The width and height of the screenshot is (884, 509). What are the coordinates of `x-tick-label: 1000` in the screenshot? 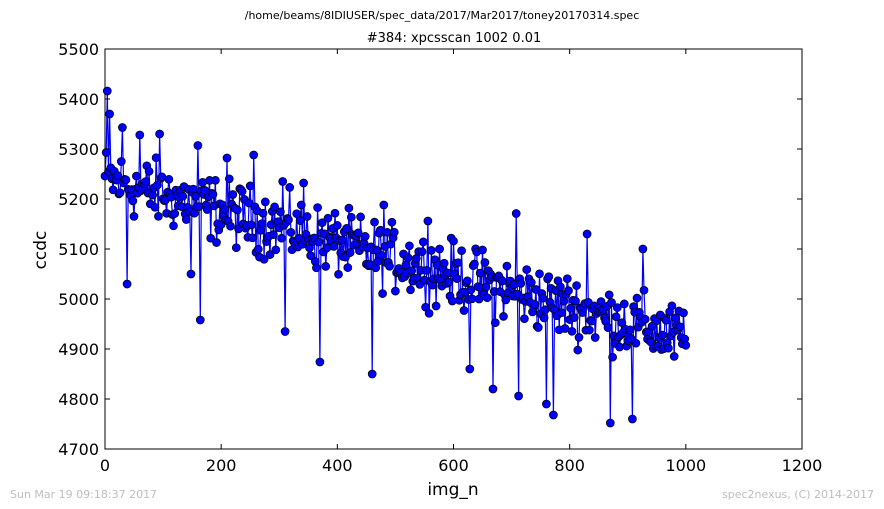 It's located at (685, 465).